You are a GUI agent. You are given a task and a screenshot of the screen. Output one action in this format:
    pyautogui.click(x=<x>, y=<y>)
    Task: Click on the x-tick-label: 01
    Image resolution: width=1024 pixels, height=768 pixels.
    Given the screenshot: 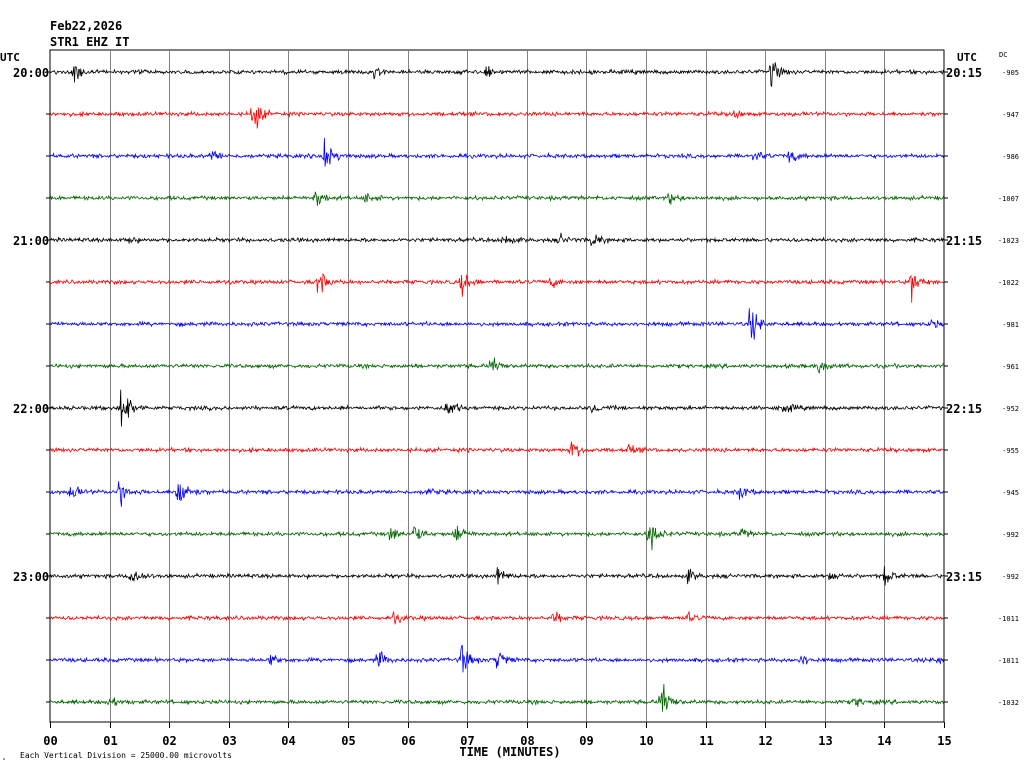 What is the action you would take?
    pyautogui.click(x=110, y=741)
    